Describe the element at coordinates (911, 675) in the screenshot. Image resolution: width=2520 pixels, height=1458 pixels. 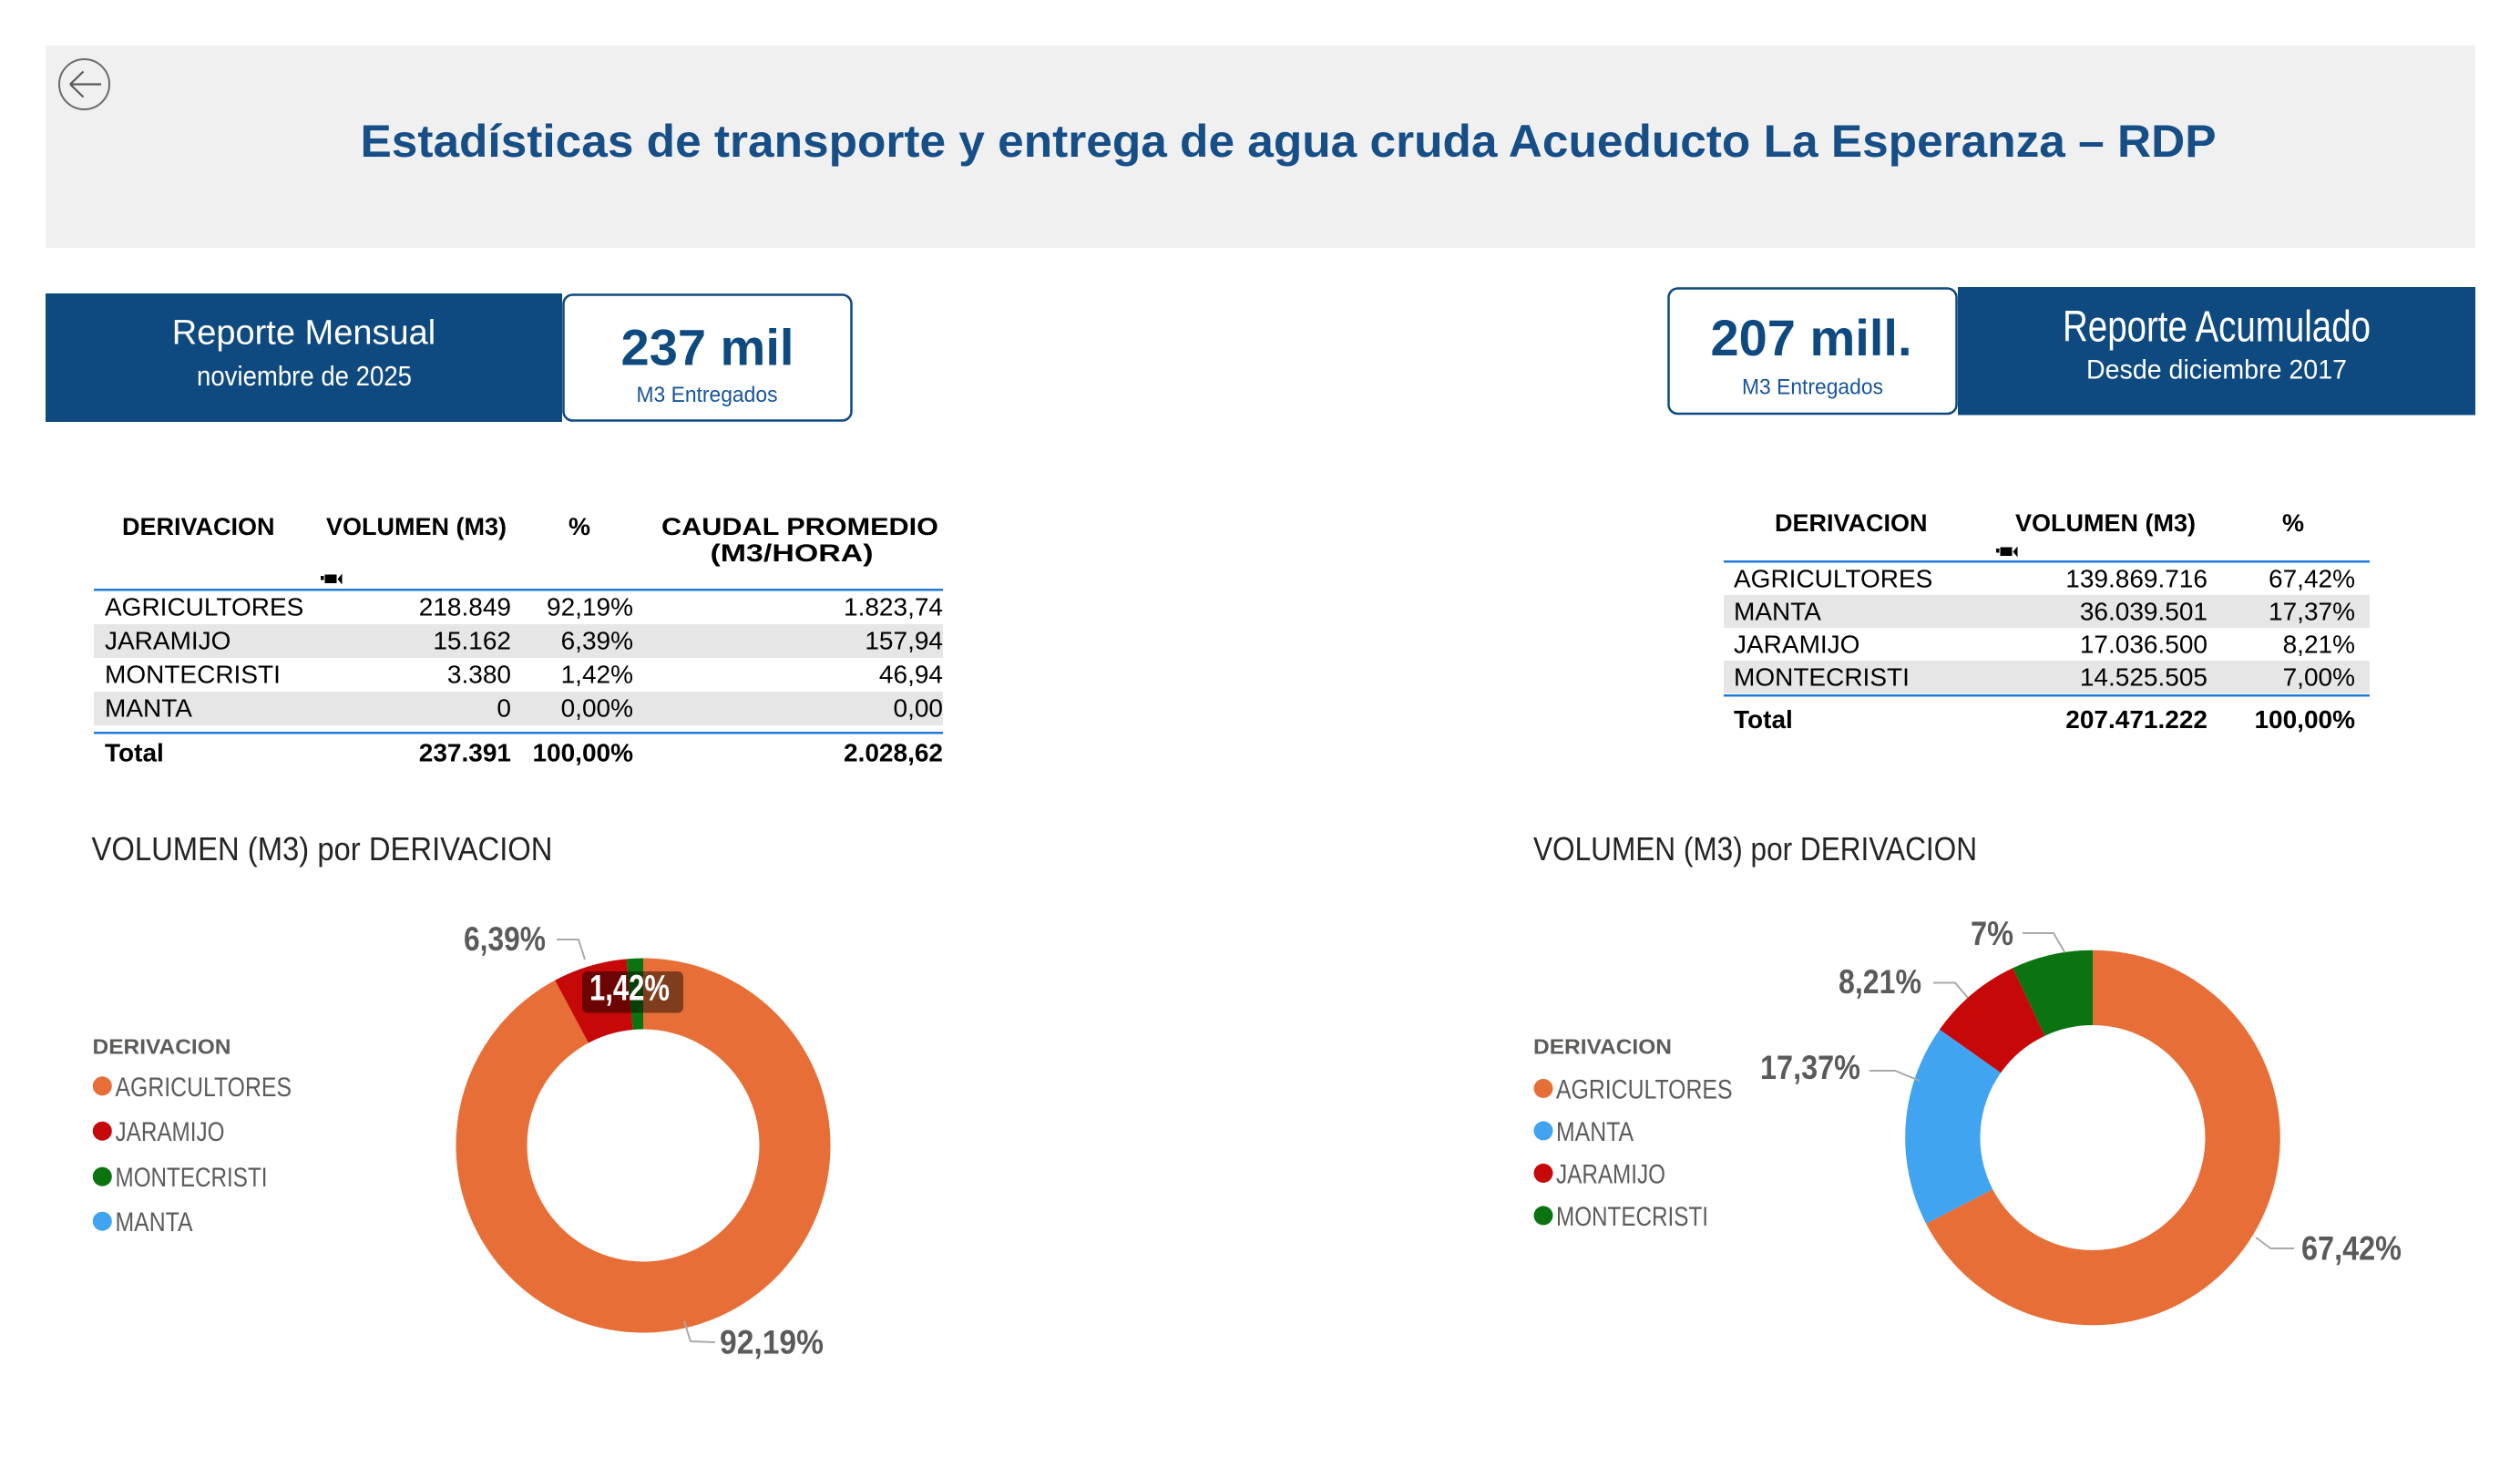
I see `svg-text: 46,94` at that location.